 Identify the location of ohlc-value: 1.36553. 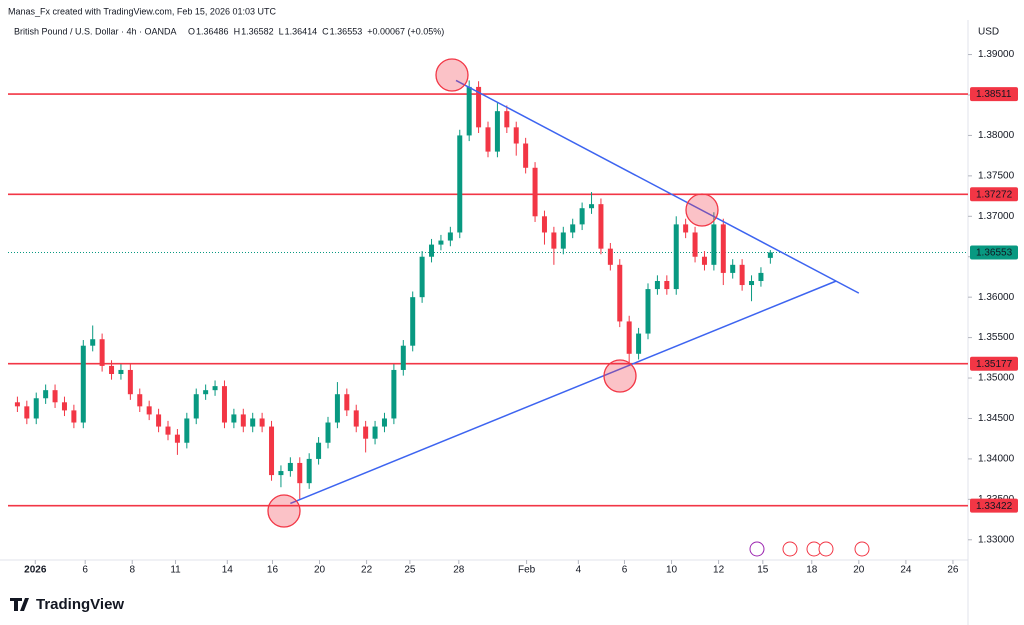
(346, 31).